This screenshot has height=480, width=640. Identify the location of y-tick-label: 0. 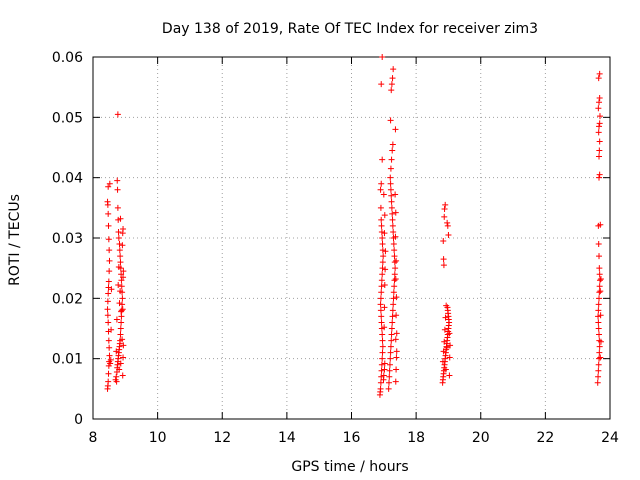
(78, 420).